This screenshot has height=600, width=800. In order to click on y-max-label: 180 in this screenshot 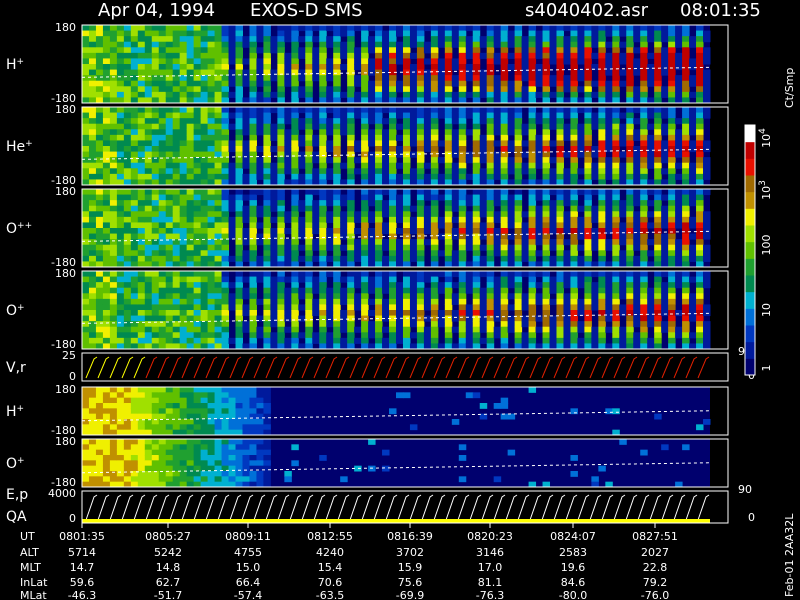, I will do `click(65, 109)`.